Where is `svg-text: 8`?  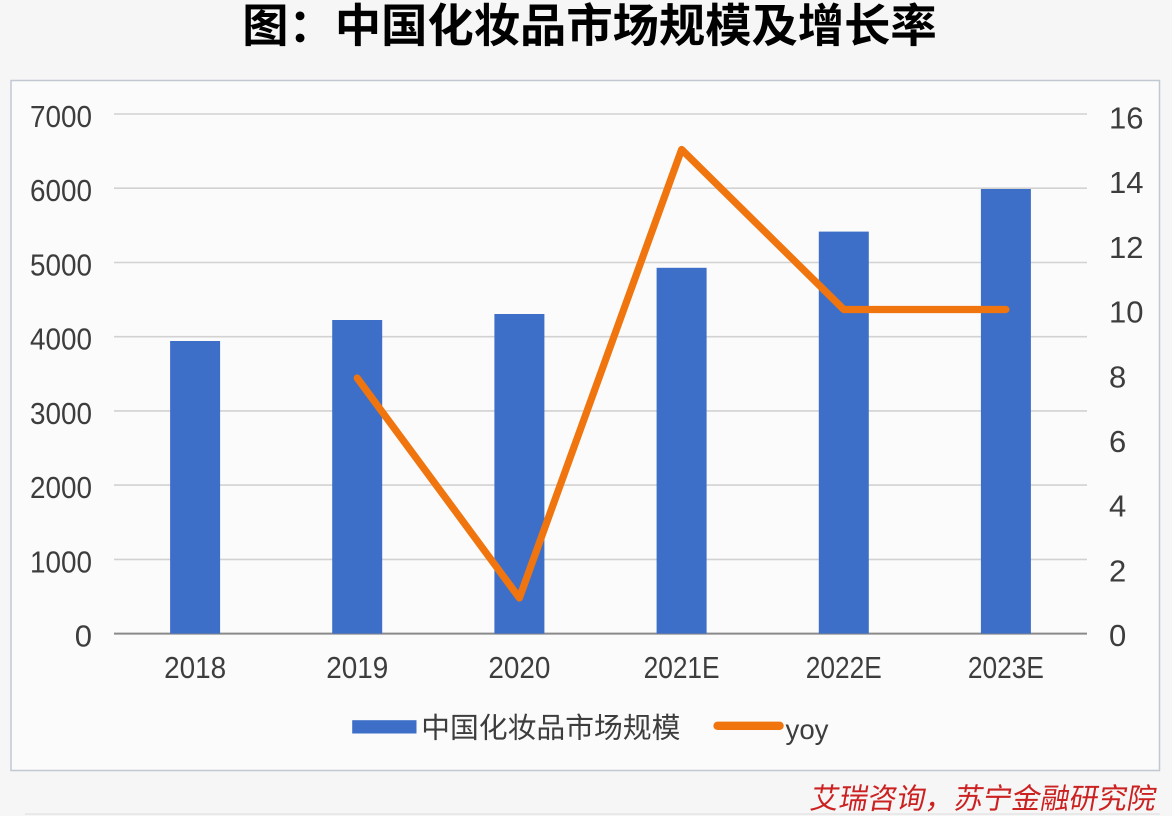 svg-text: 8 is located at coordinates (1117, 376).